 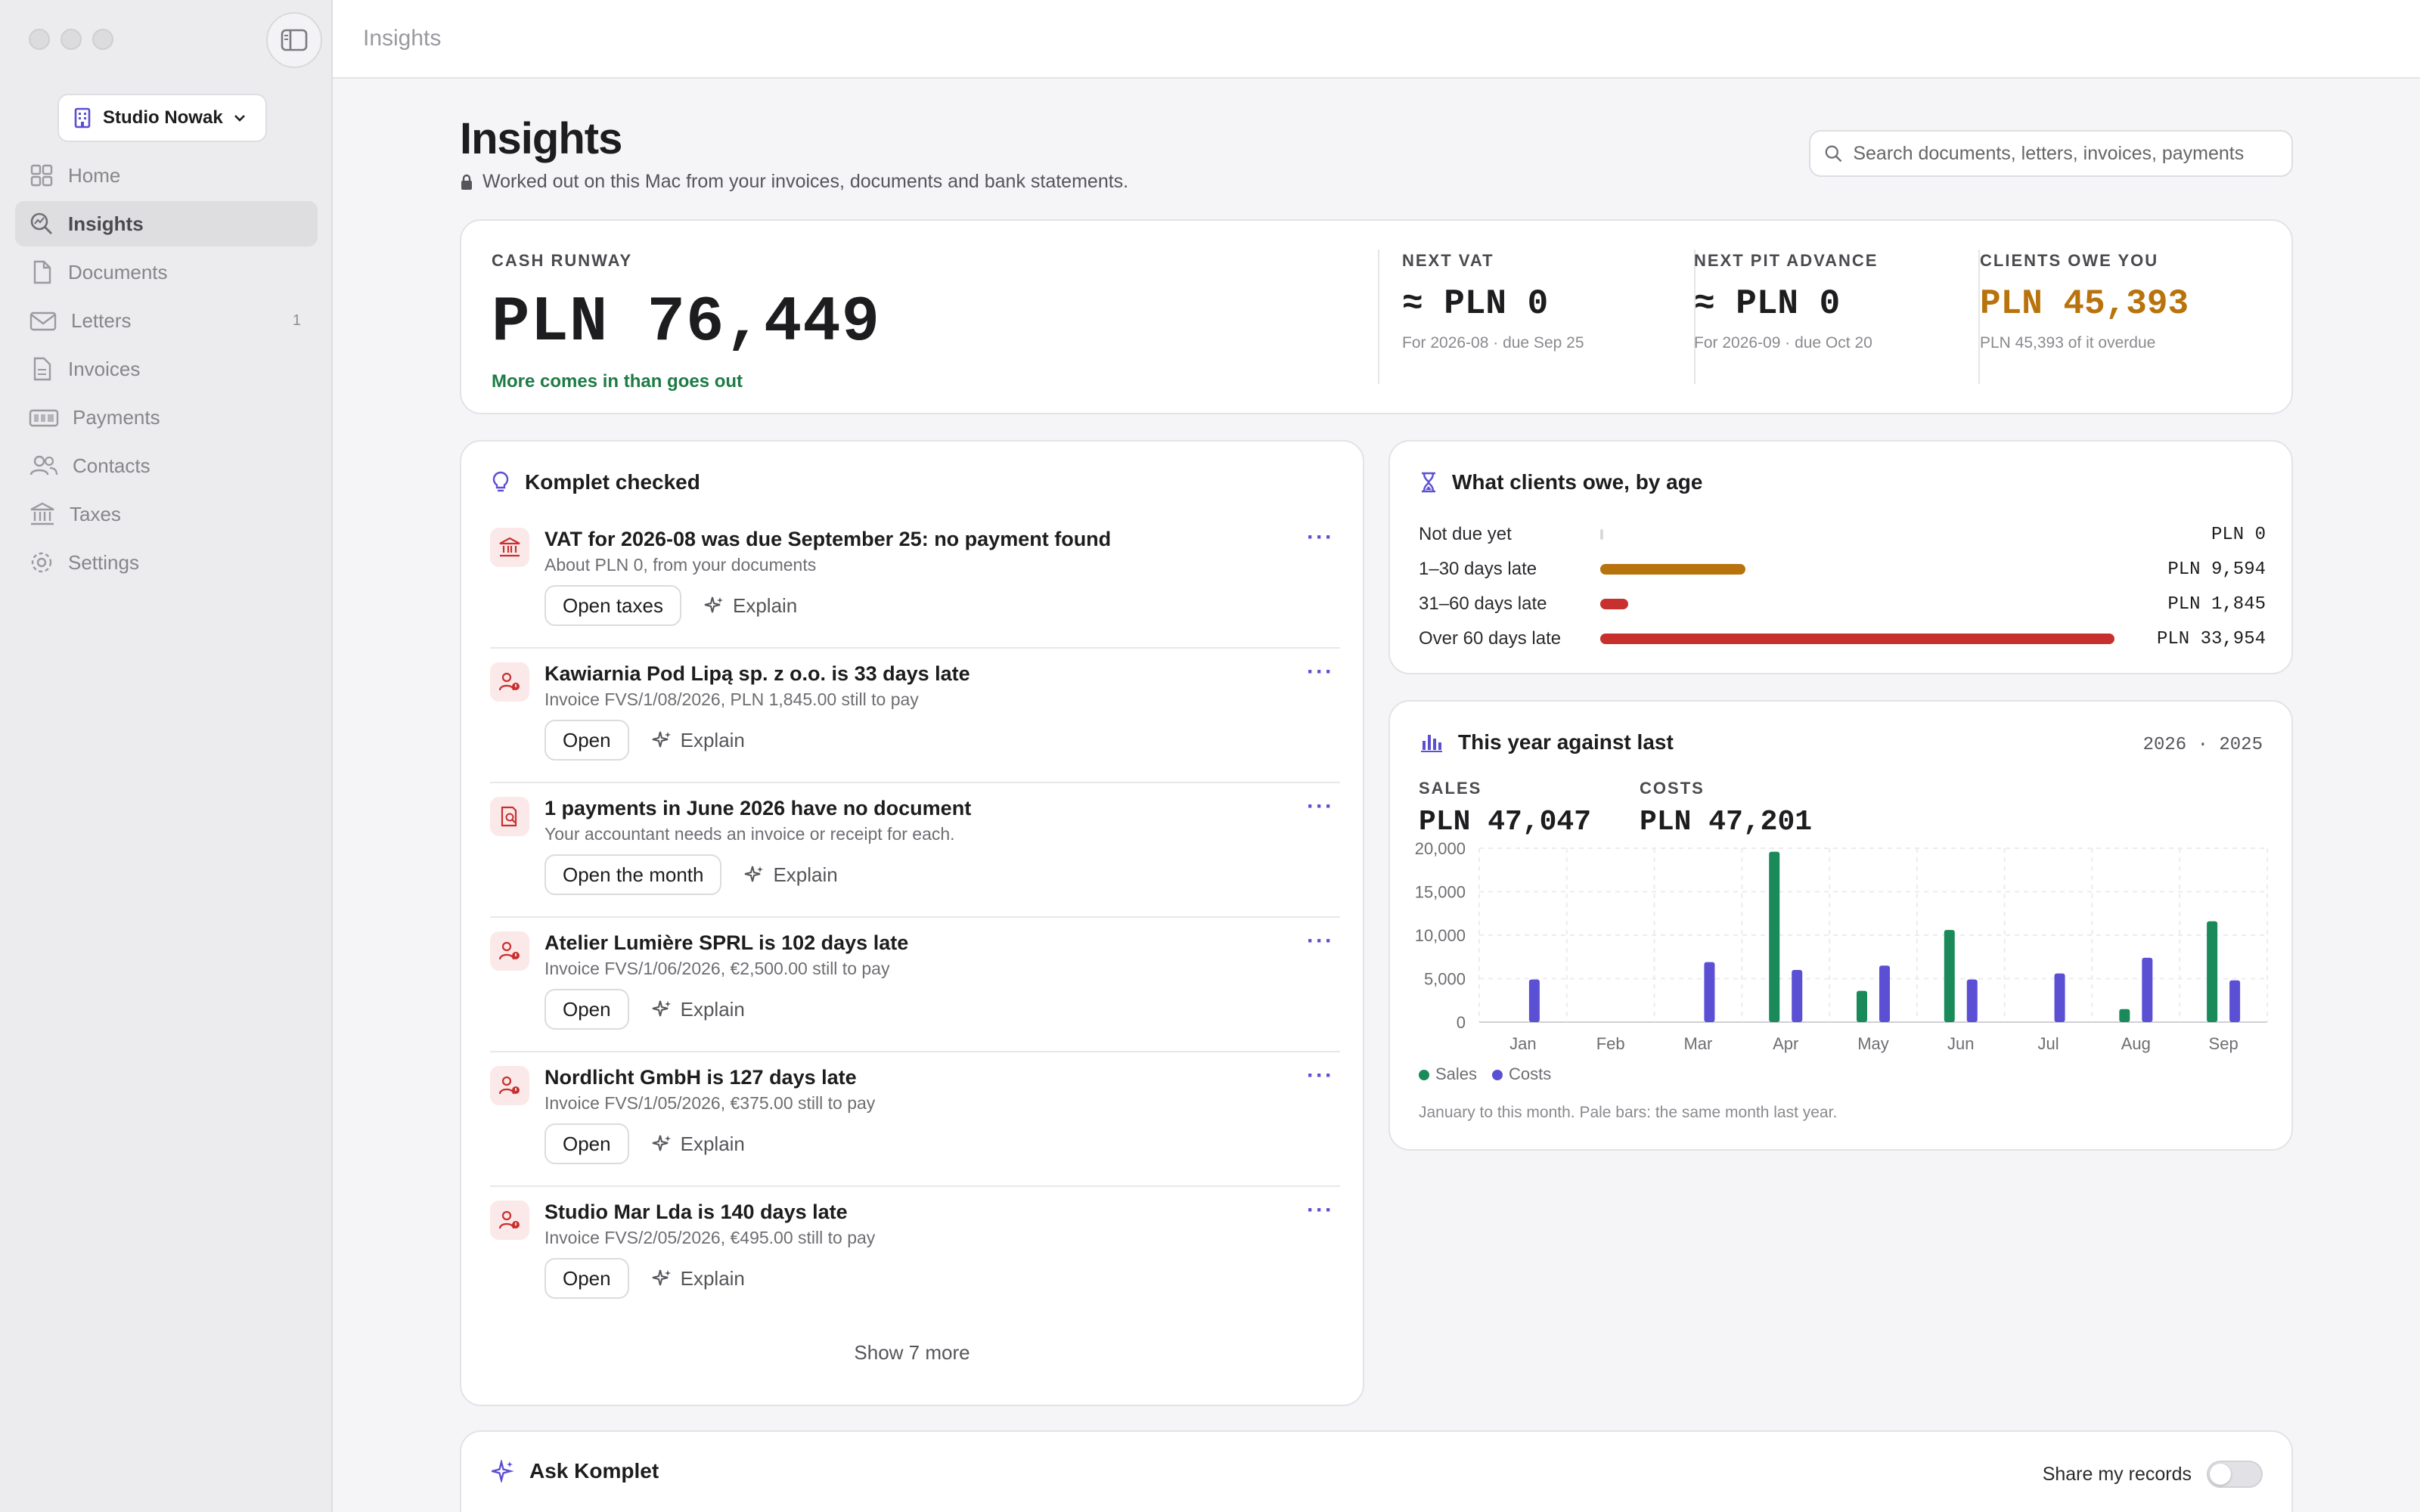 I want to click on invoice-icon, so click(x=42, y=369).